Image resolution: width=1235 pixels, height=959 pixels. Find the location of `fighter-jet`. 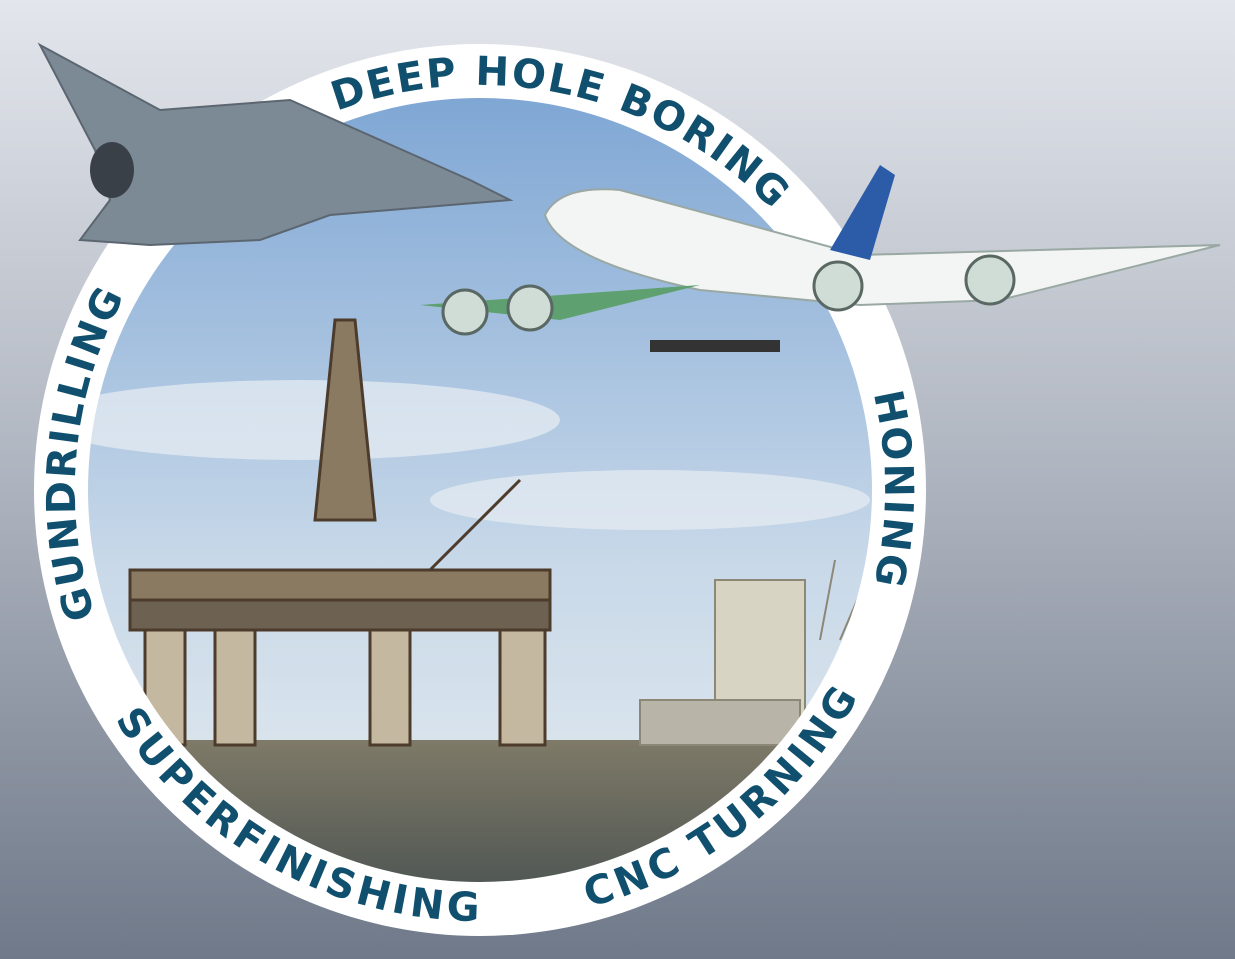

fighter-jet is located at coordinates (275, 144).